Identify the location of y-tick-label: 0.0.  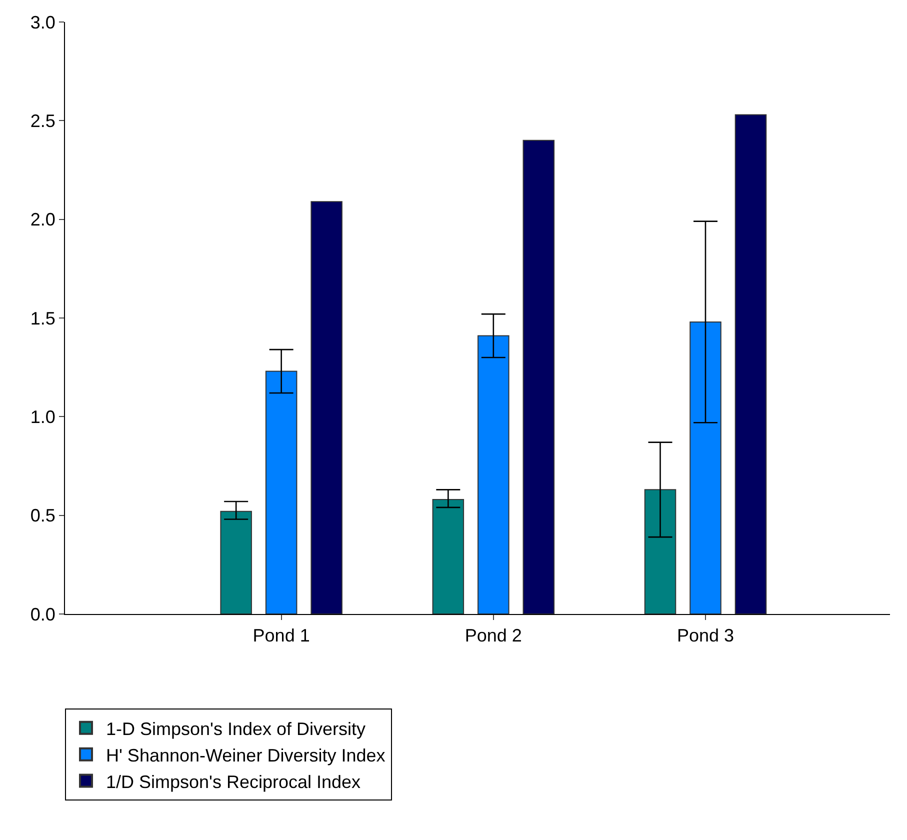
(43, 614).